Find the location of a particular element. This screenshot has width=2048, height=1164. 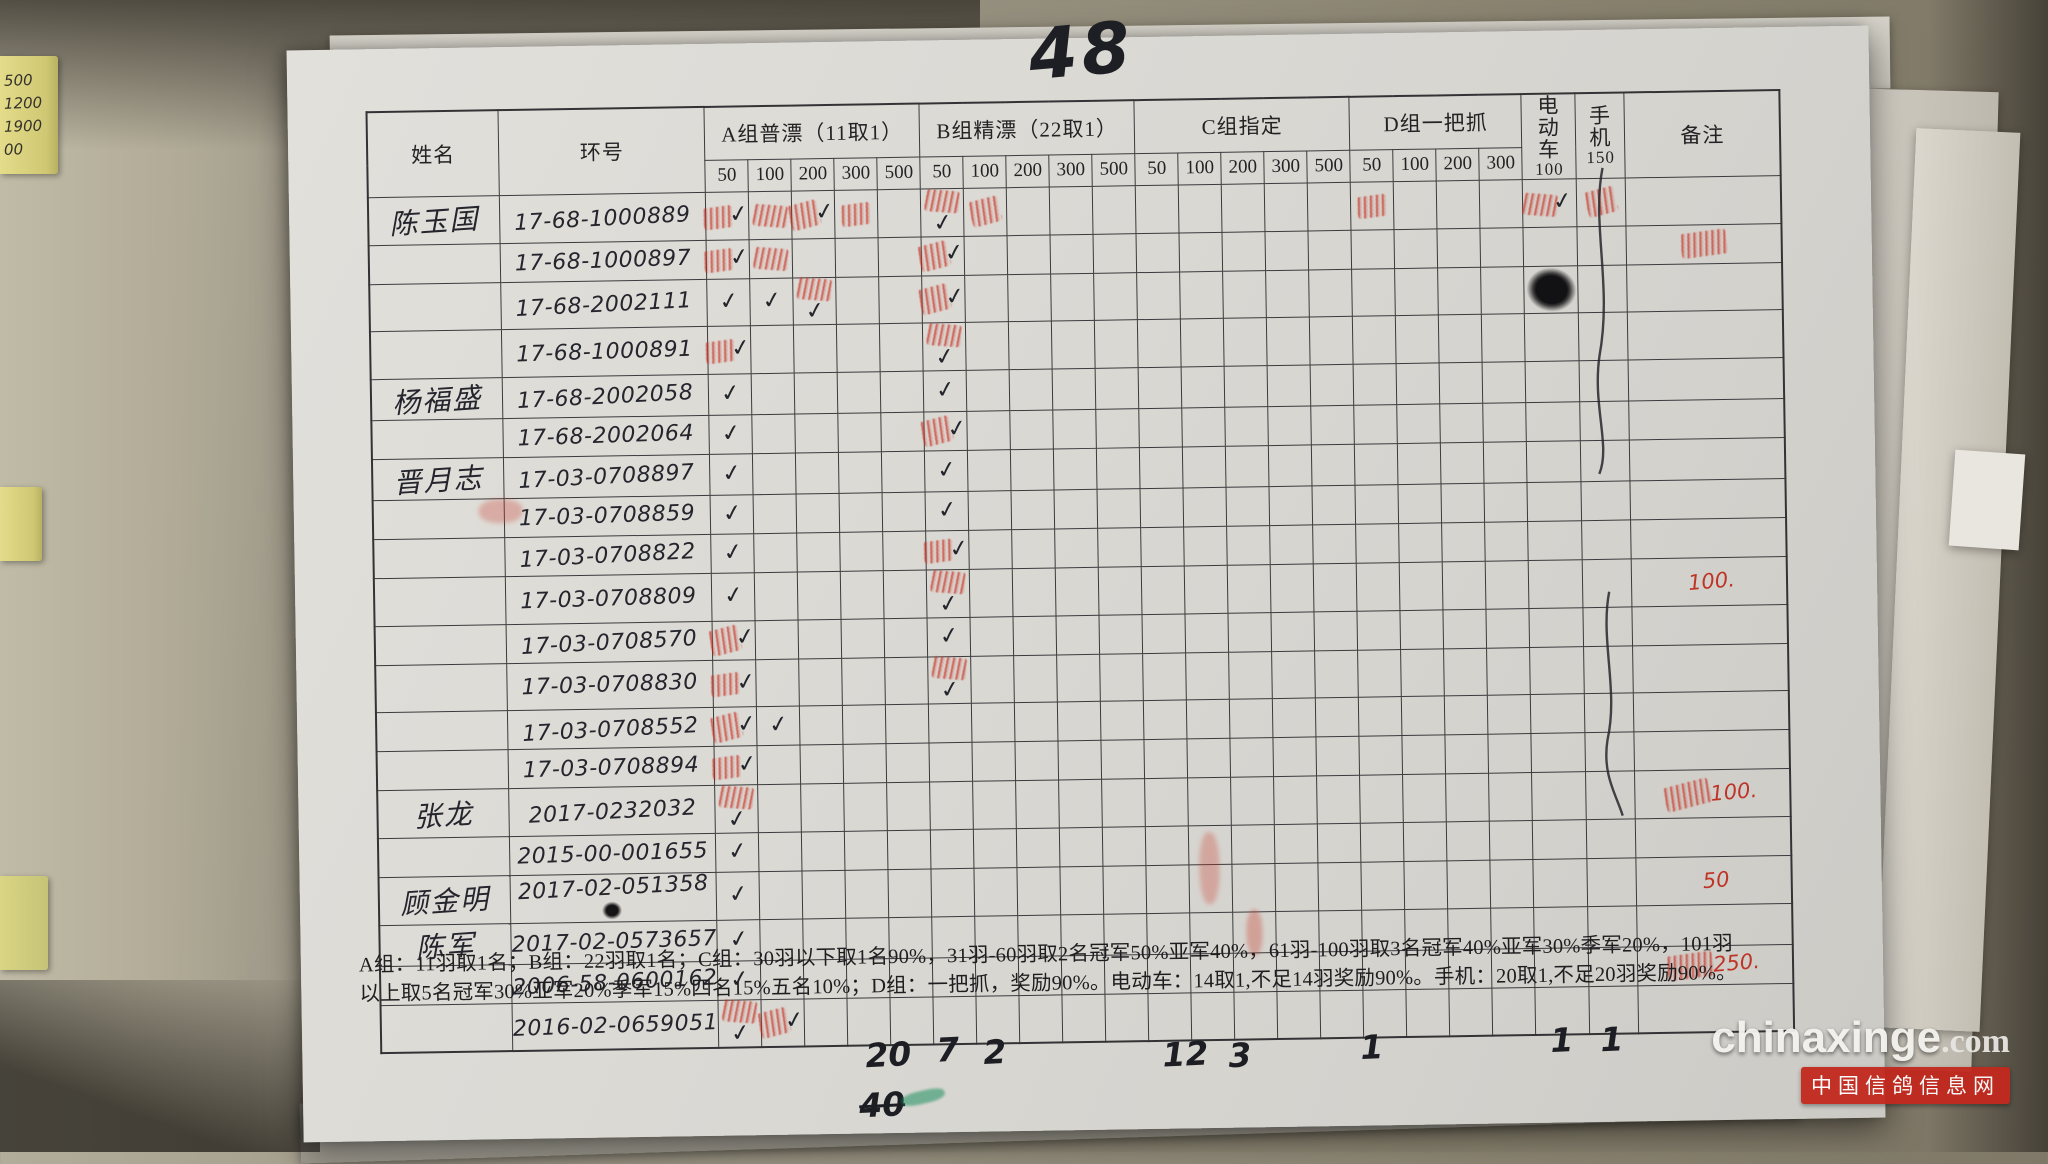

ring-number: 17-03-0708552 is located at coordinates (611, 729).